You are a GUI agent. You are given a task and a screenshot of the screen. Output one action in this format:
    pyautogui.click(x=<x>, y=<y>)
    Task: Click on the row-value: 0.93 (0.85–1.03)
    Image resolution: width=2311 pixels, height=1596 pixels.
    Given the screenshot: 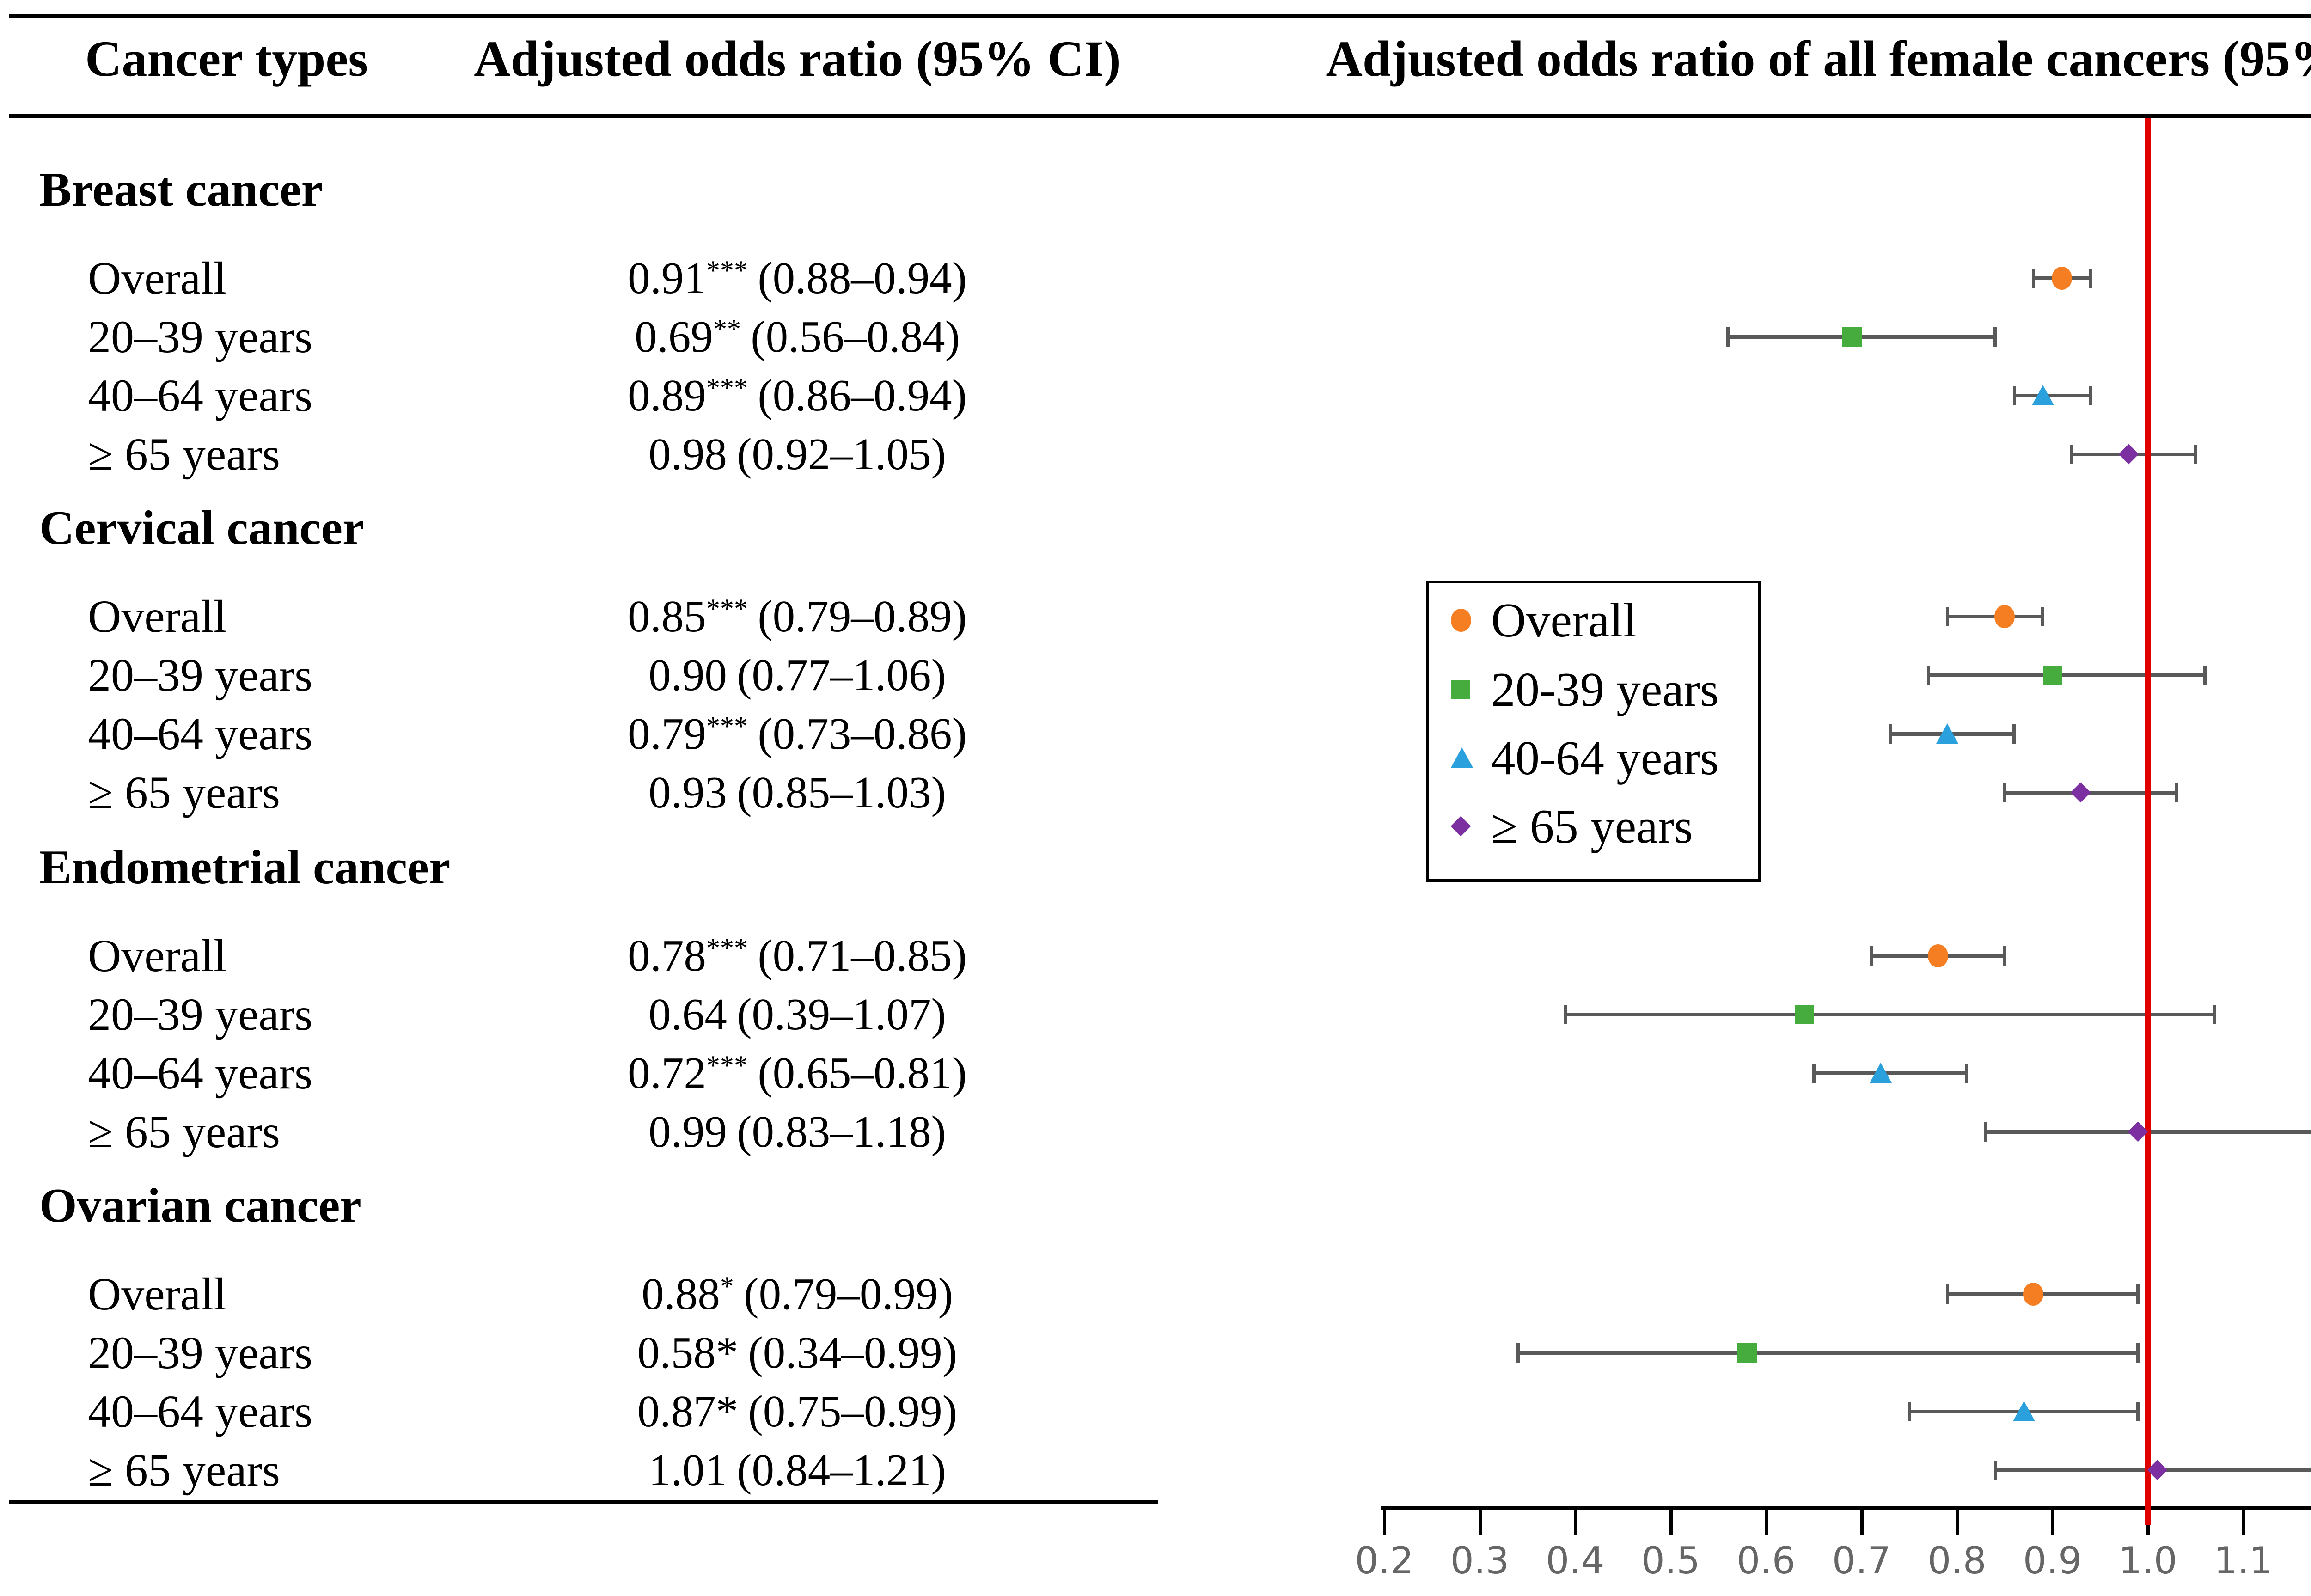 What is the action you would take?
    pyautogui.click(x=797, y=792)
    